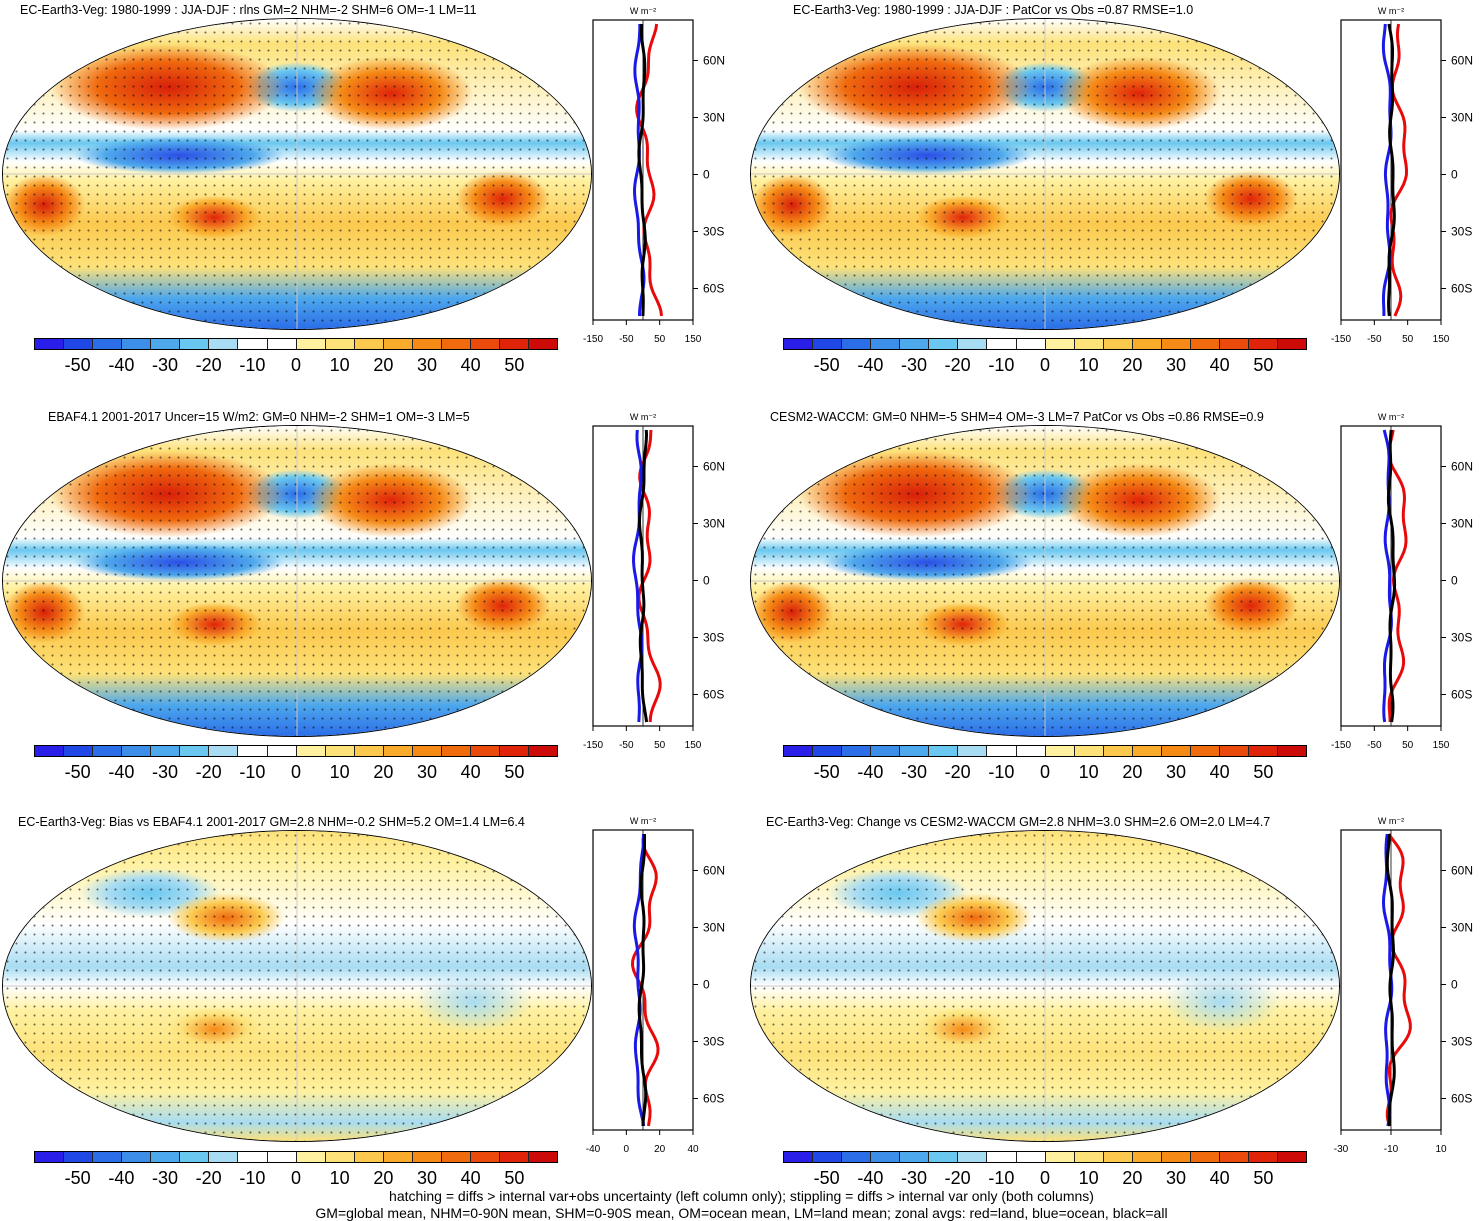  I want to click on panel-3-colorbar-labels: -50 -40 -30 -20 -10 0 10 20 30 40 50, so click(296, 773).